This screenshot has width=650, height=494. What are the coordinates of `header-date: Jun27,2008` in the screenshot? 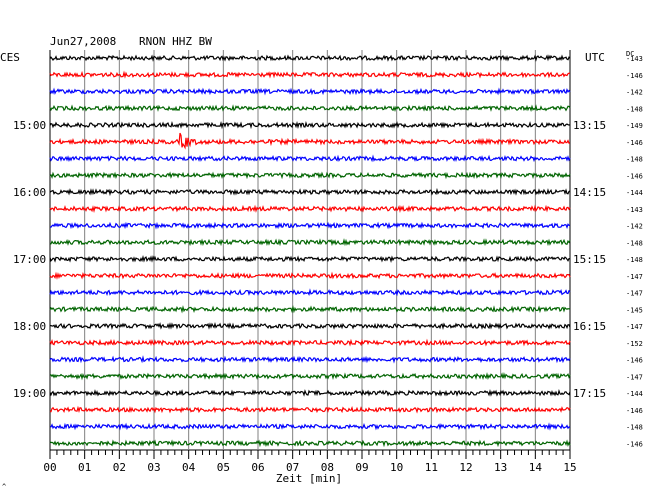 It's located at (83, 41).